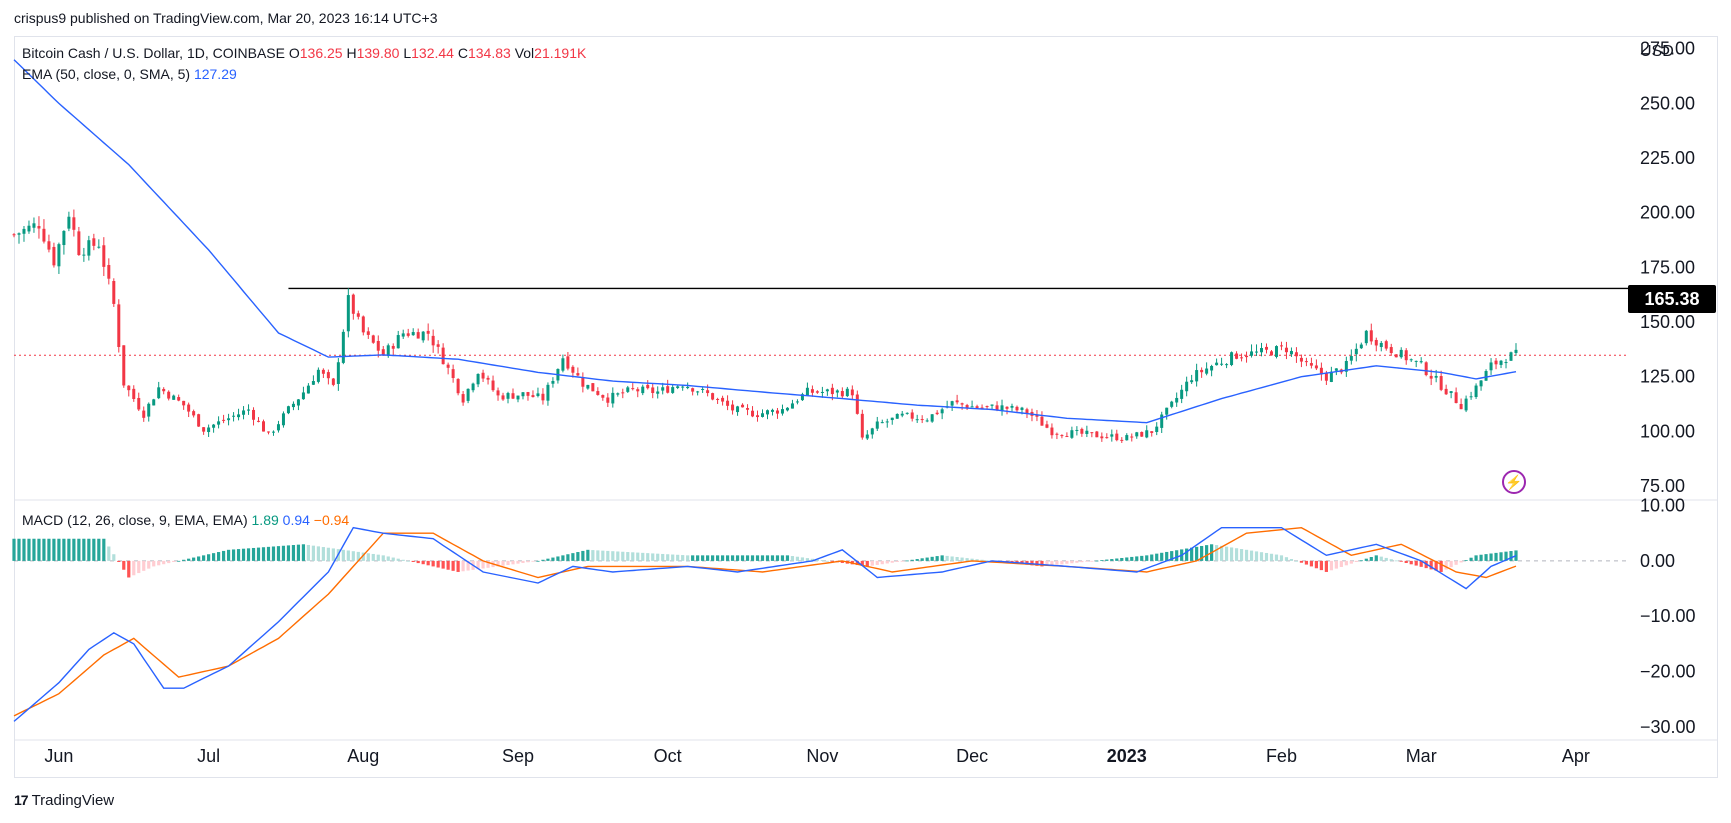 This screenshot has width=1731, height=823. What do you see at coordinates (1667, 103) in the screenshot?
I see `price-tick-label: 250.00` at bounding box center [1667, 103].